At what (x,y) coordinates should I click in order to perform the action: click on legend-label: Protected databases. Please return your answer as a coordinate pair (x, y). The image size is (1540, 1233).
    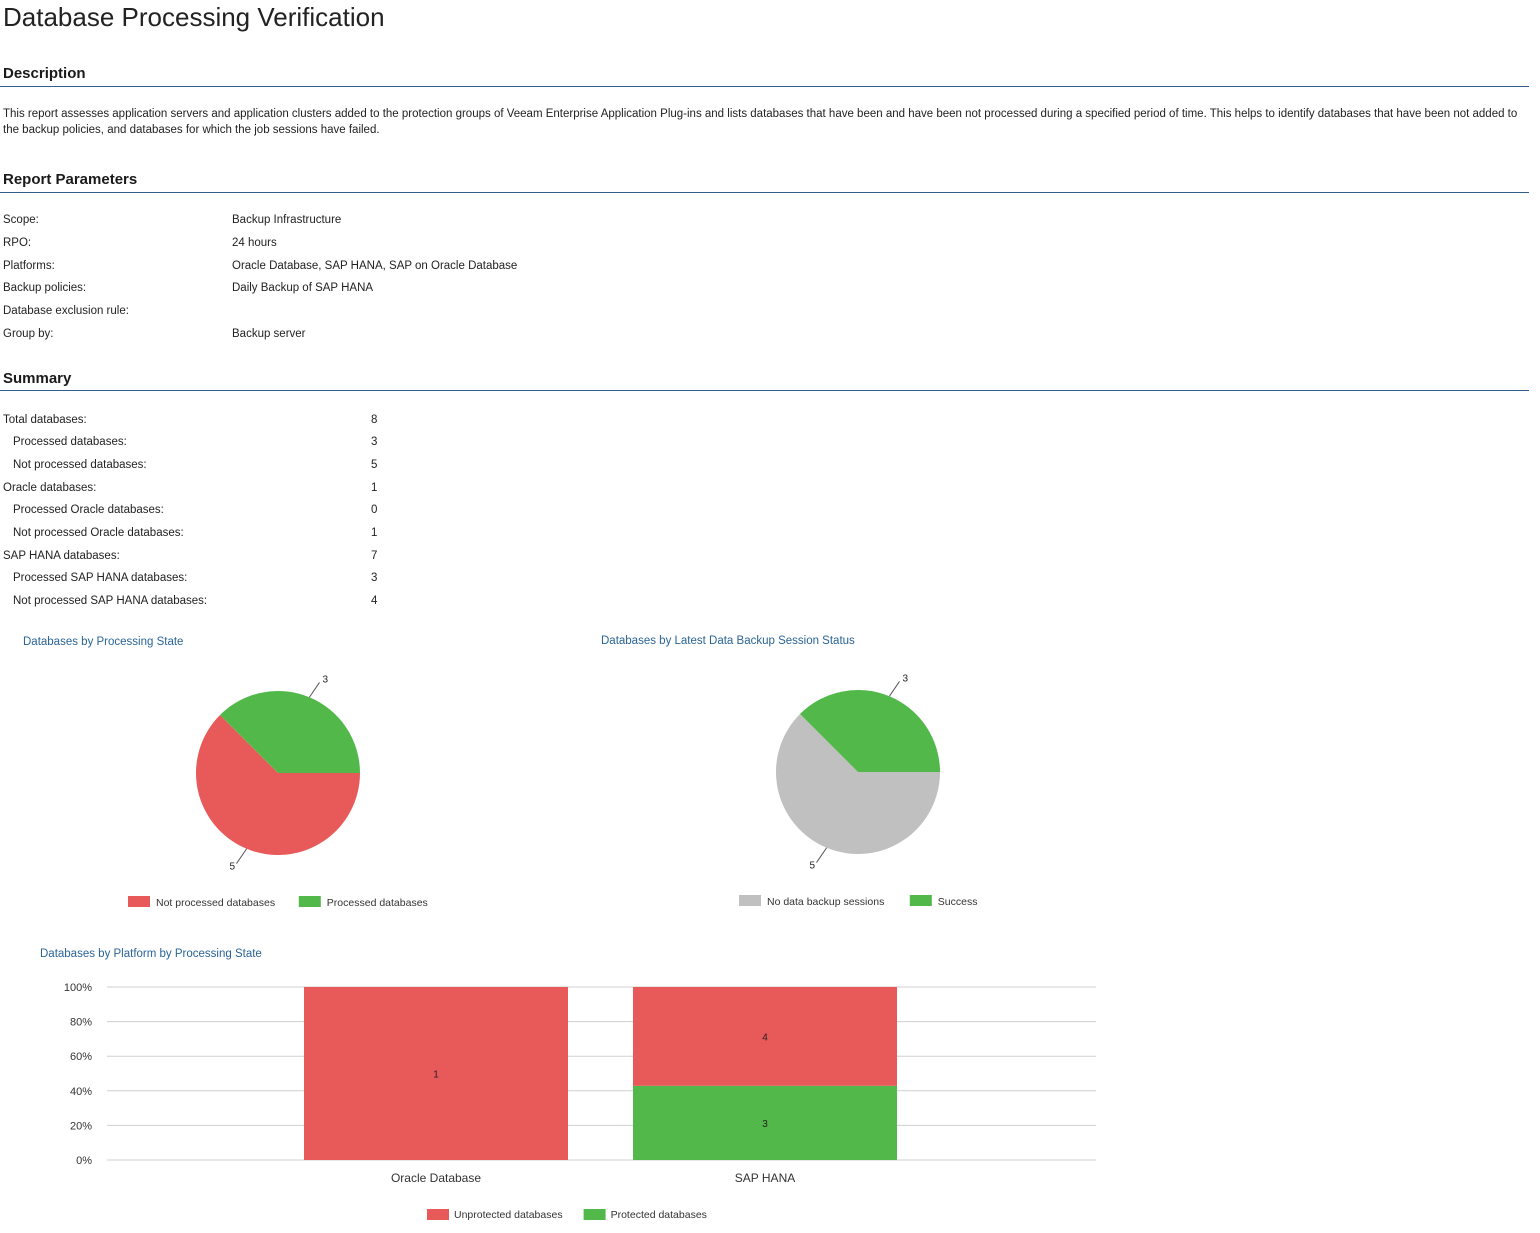
    Looking at the image, I should click on (659, 1215).